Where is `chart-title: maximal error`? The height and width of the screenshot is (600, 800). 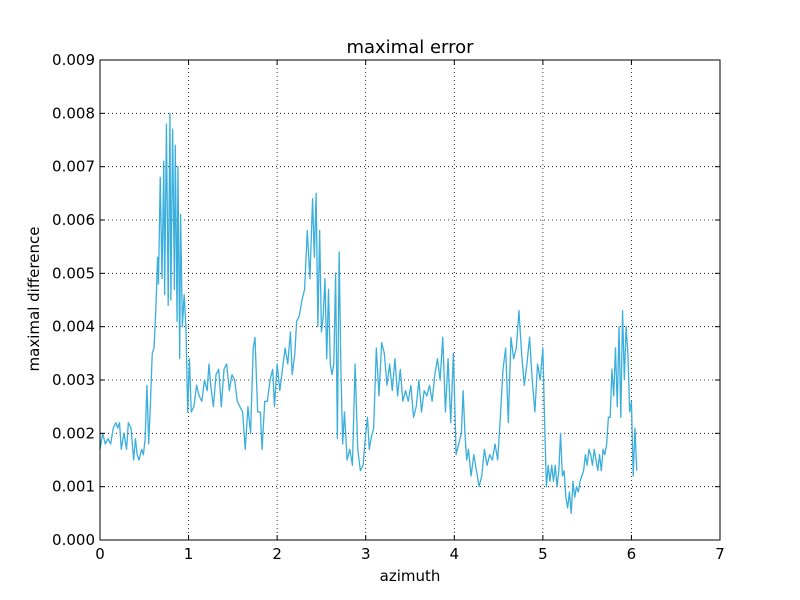
chart-title: maximal error is located at coordinates (410, 47).